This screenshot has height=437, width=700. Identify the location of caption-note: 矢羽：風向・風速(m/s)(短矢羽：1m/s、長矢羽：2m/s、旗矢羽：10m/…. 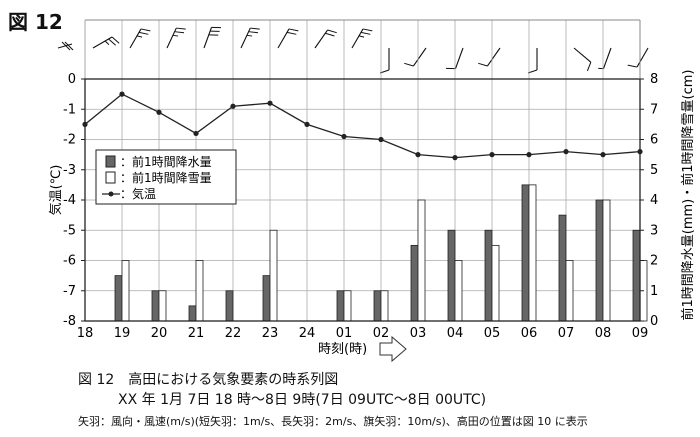
(333, 421).